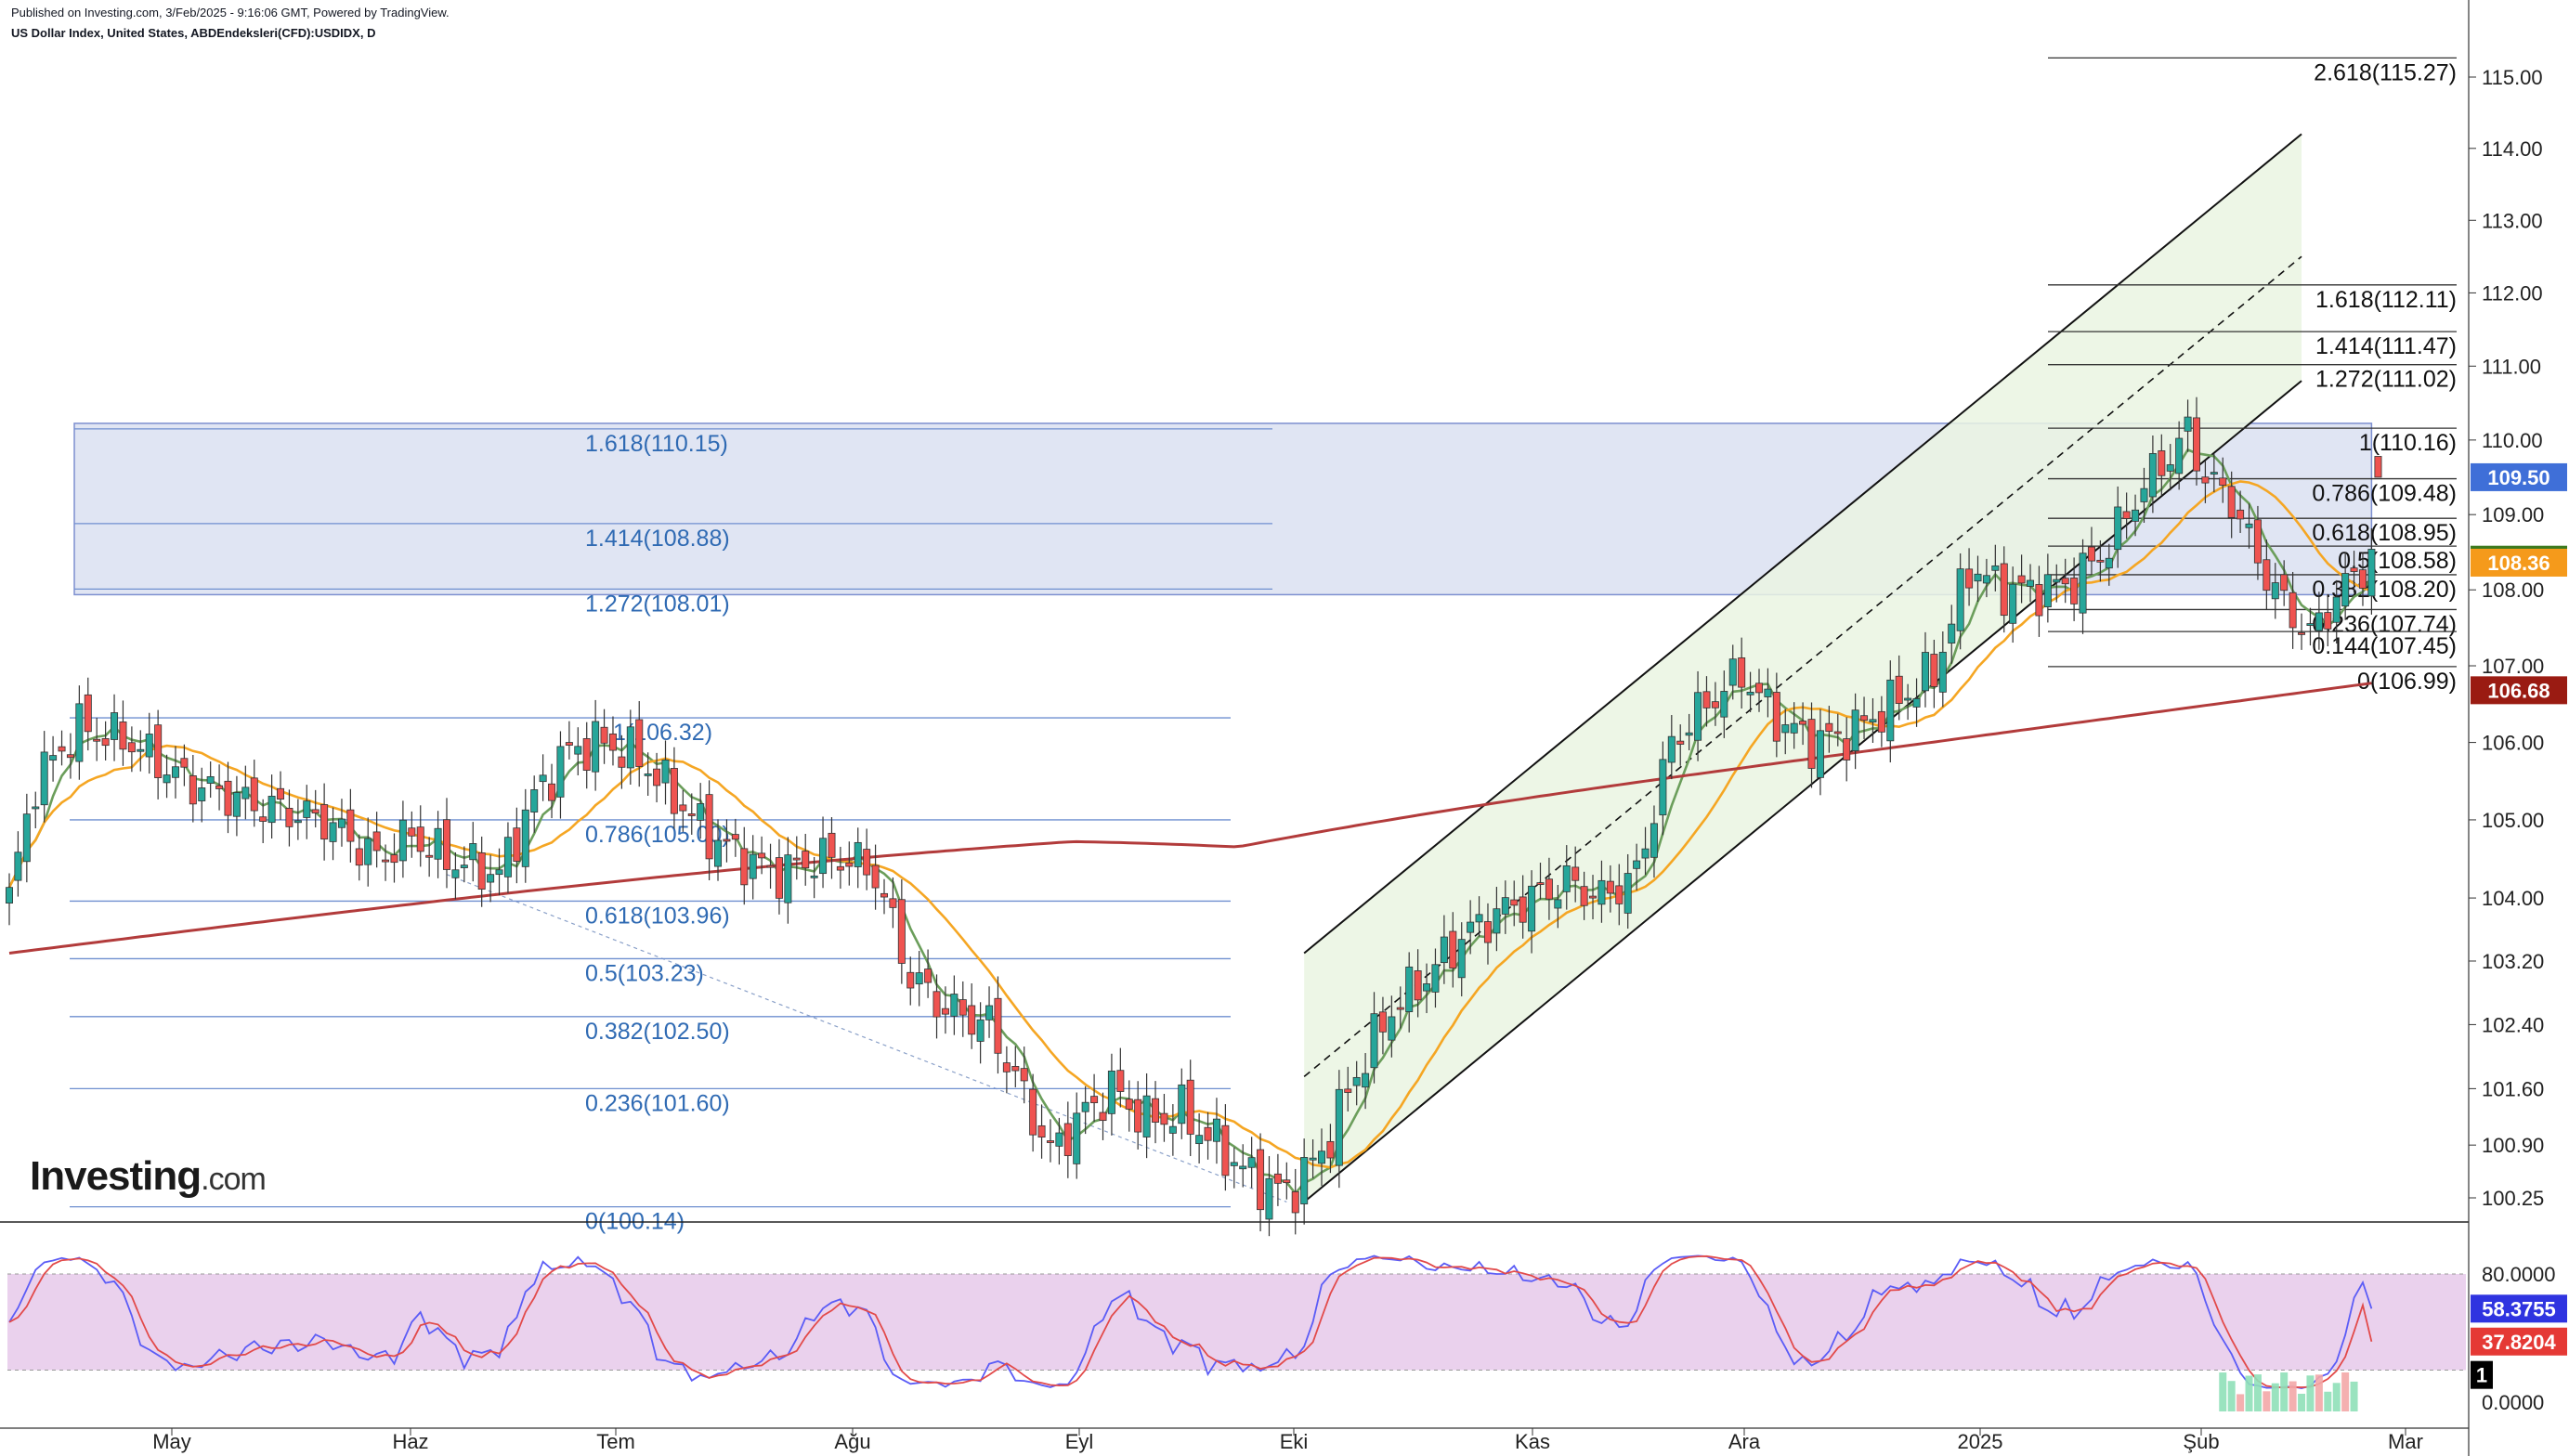 The width and height of the screenshot is (2569, 1456). I want to click on y-tick-label: 115.00, so click(2512, 77).